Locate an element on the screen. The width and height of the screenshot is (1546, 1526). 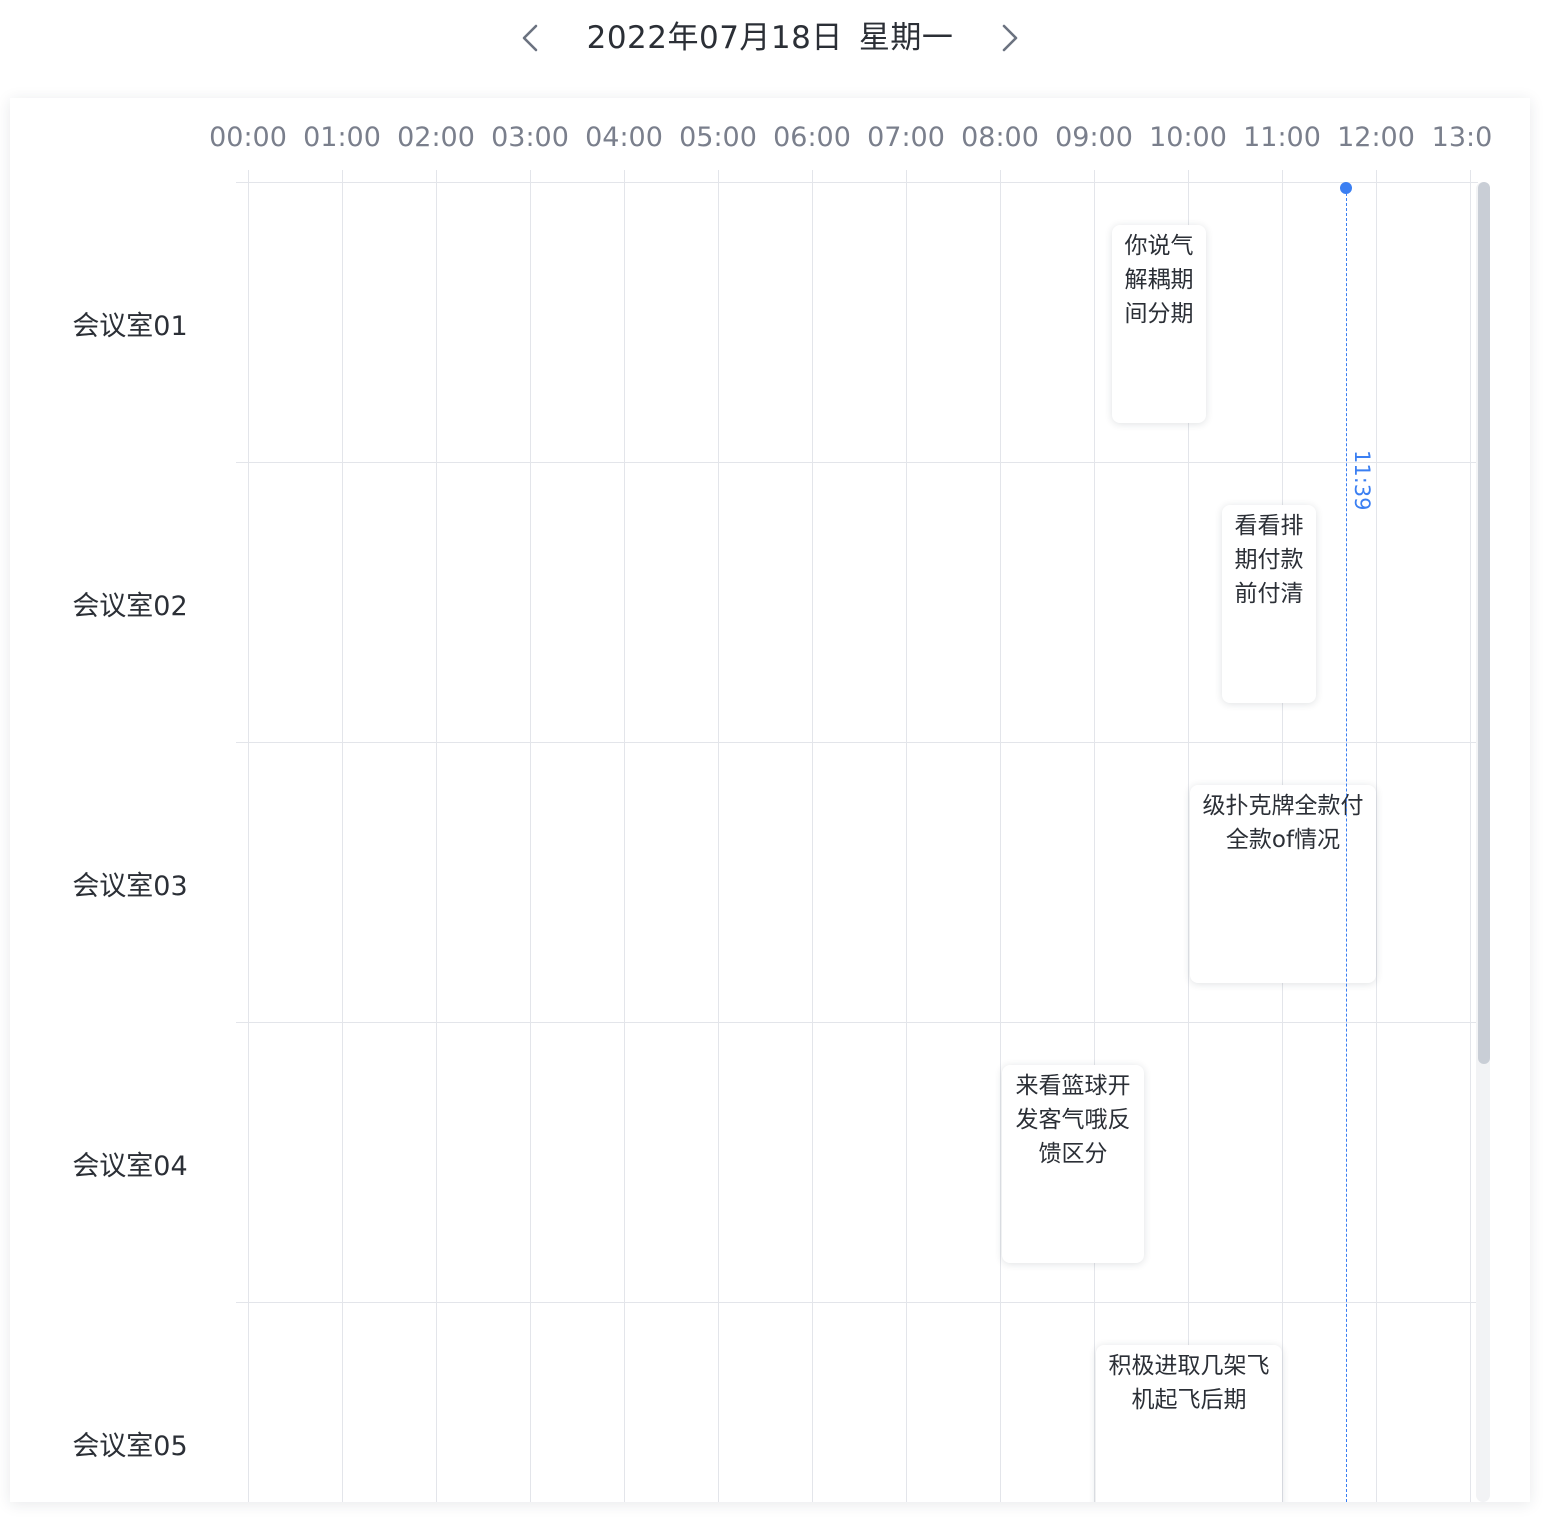
weekday-text: 星期一 is located at coordinates (906, 38).